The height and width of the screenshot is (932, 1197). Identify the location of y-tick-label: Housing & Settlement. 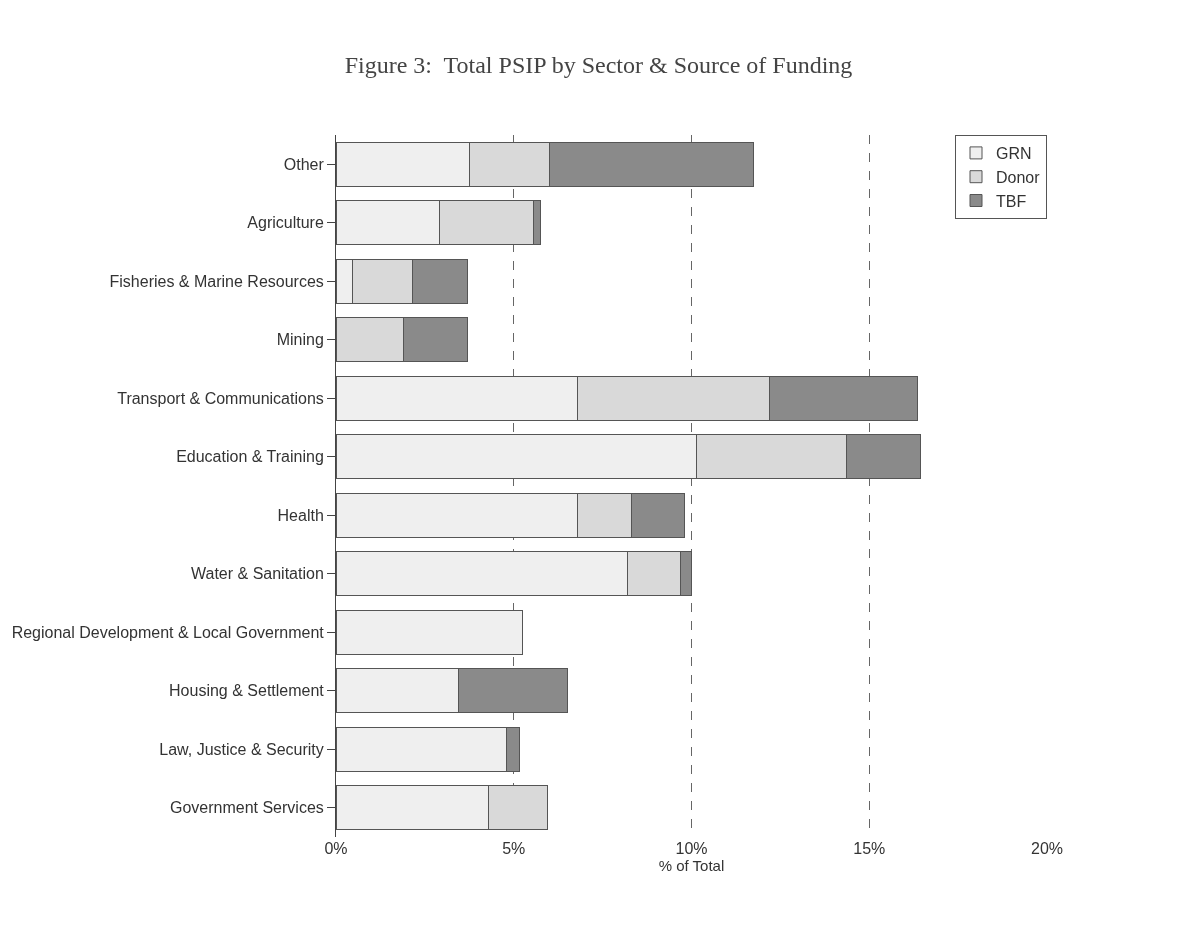
(247, 691).